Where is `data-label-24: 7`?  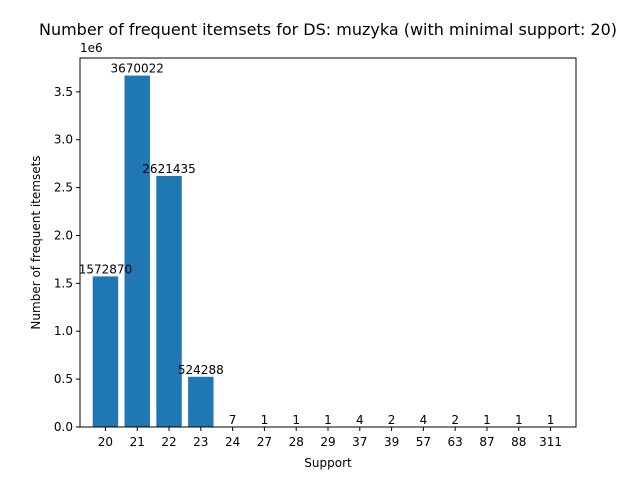
data-label-24: 7 is located at coordinates (233, 420).